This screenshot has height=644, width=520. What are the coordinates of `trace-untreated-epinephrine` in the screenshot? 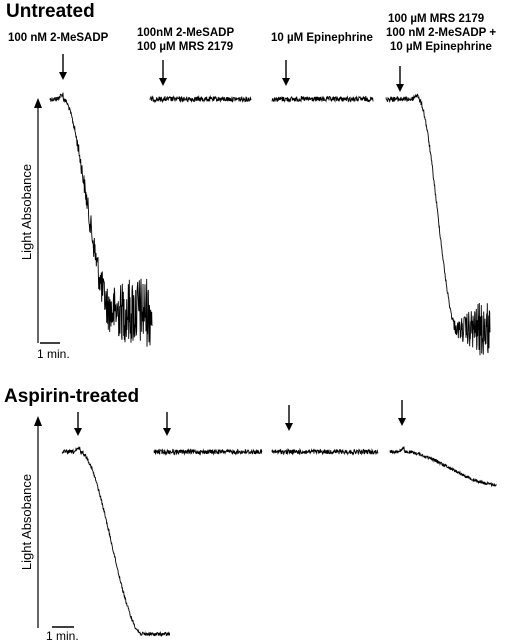 It's located at (322, 99).